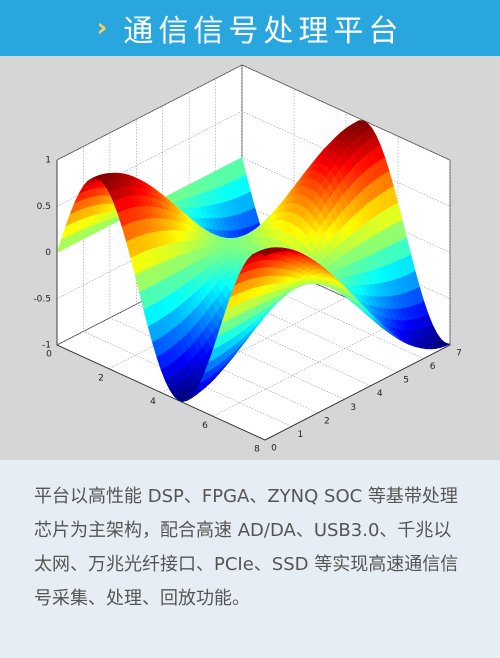 The height and width of the screenshot is (658, 500). Describe the element at coordinates (459, 354) in the screenshot. I see `y-tick-label: 7` at that location.